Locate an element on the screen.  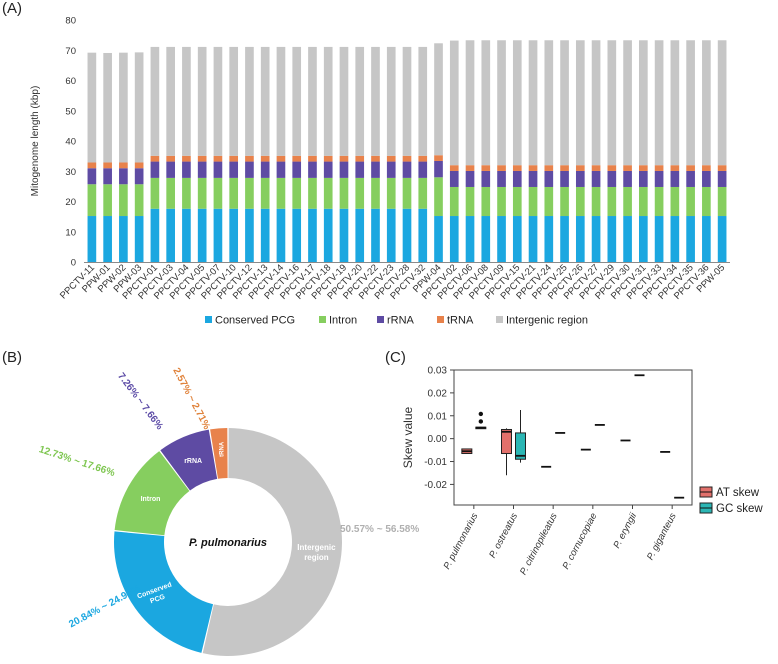
y-tick-label: 0 is located at coordinates (73, 263).